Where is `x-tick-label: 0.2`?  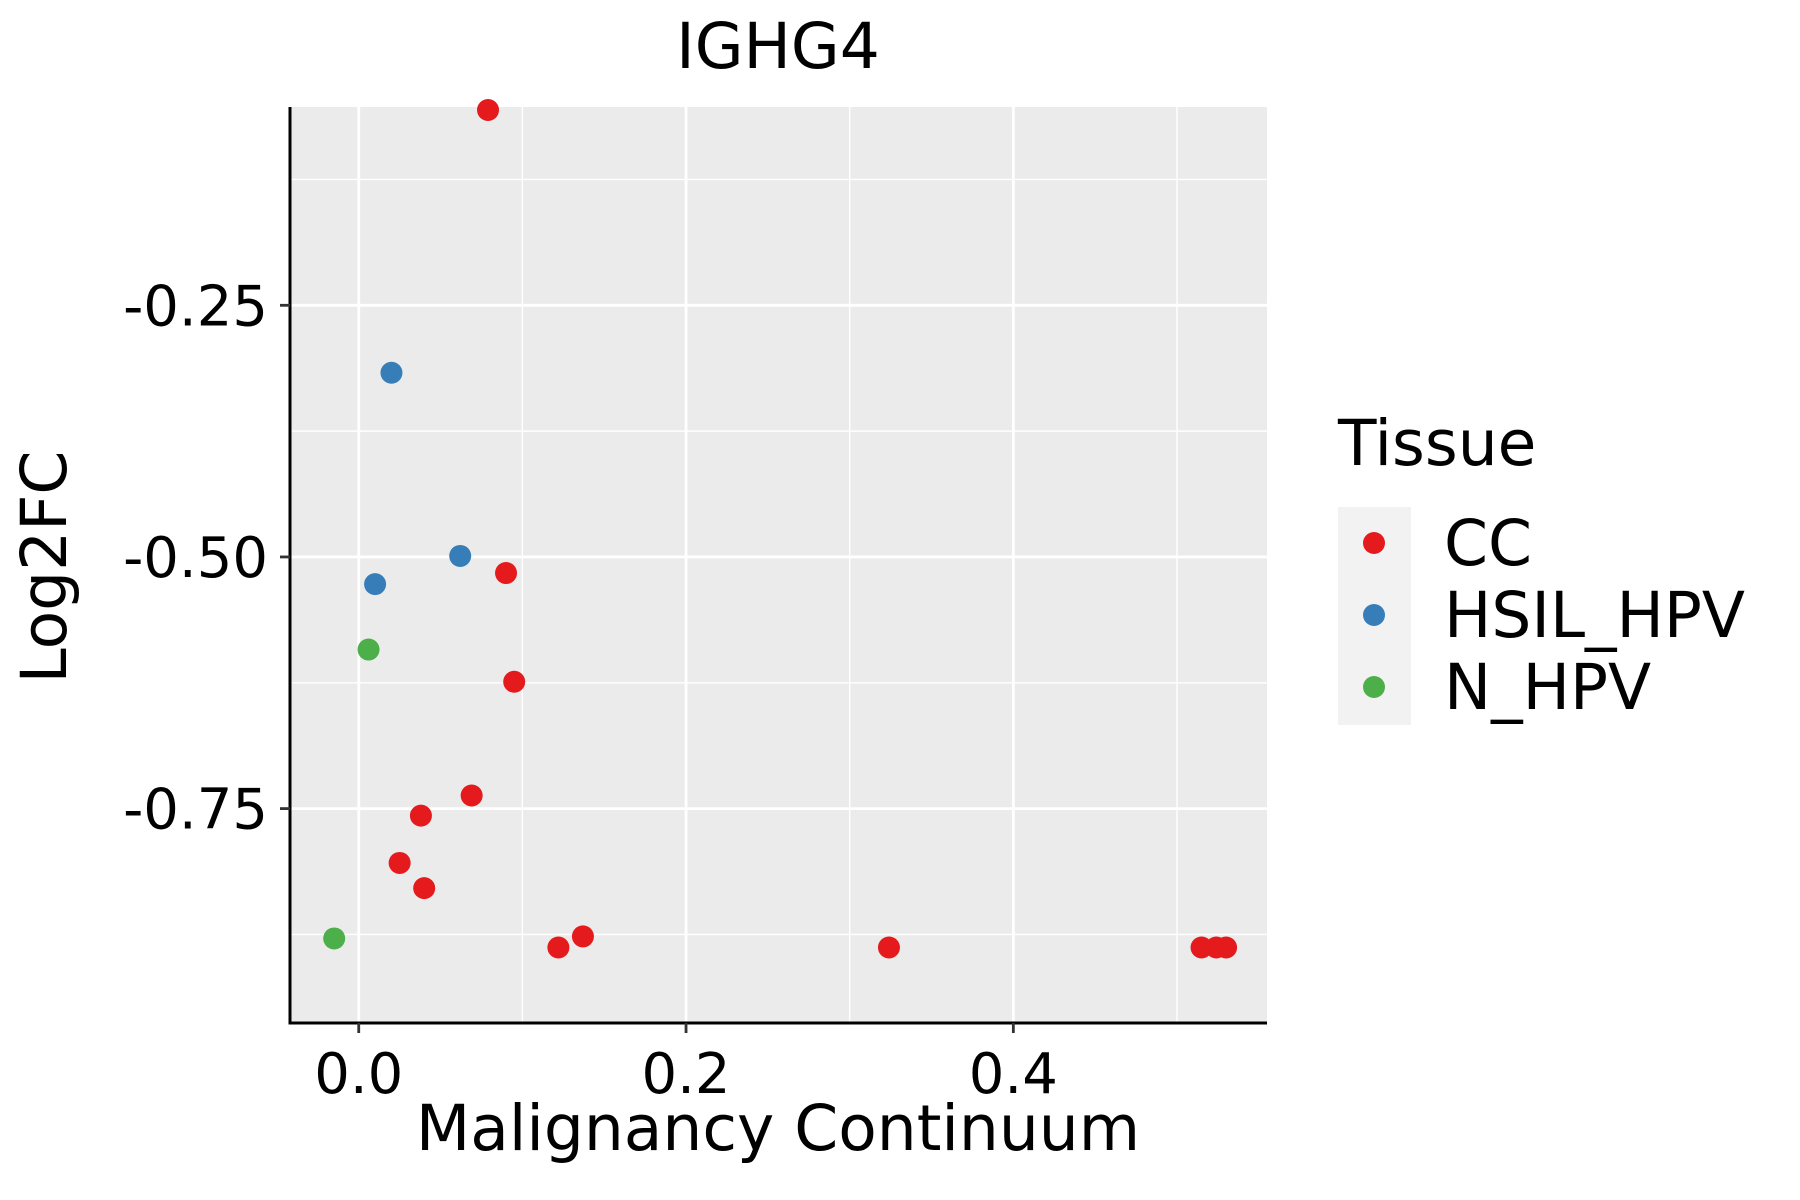 x-tick-label: 0.2 is located at coordinates (686, 1074).